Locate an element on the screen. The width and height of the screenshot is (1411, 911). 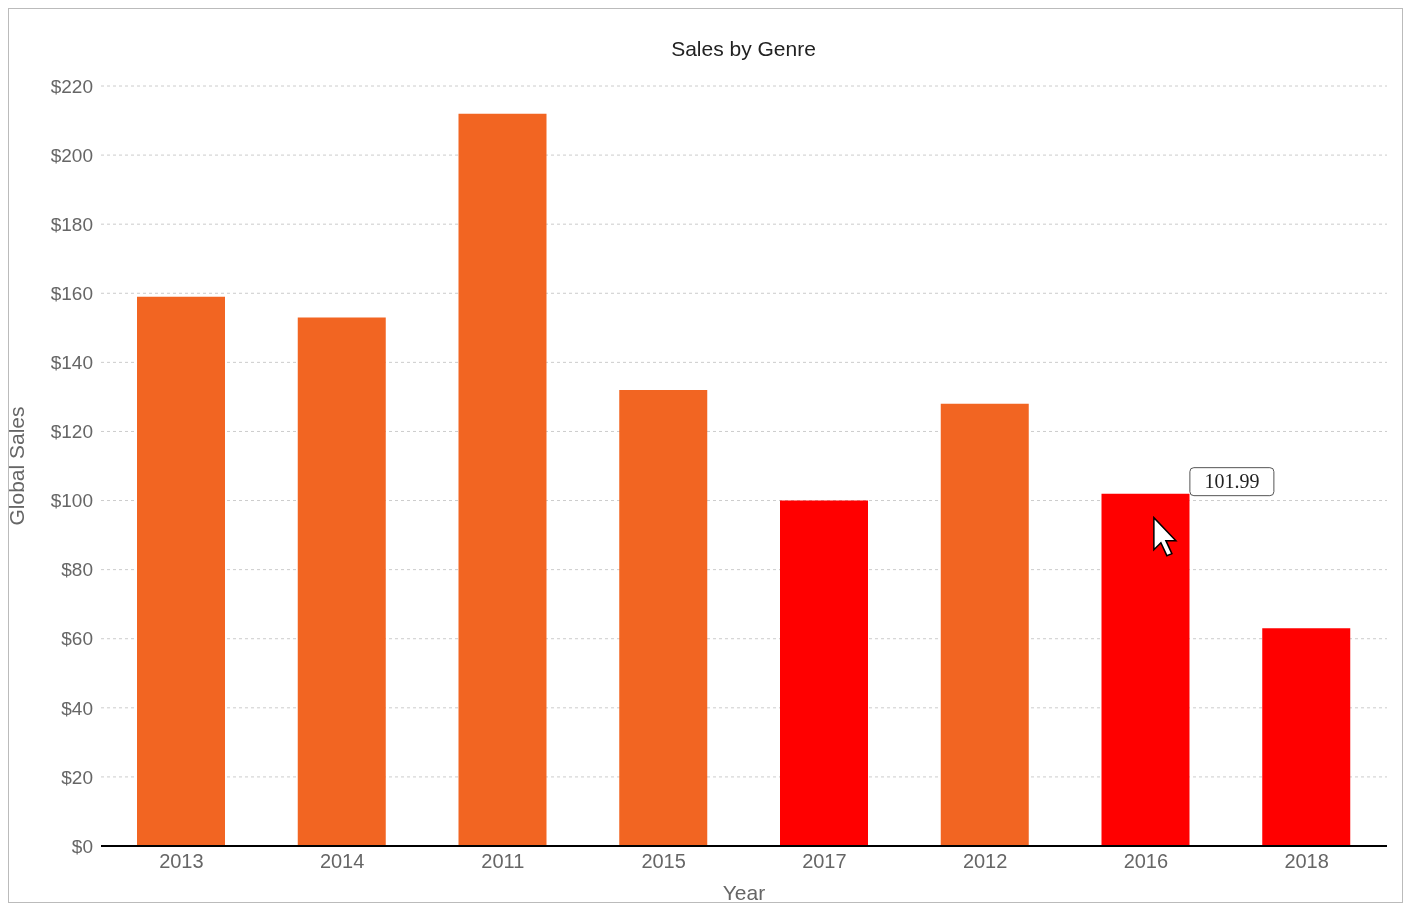
y-tick-label: $80 is located at coordinates (77, 570).